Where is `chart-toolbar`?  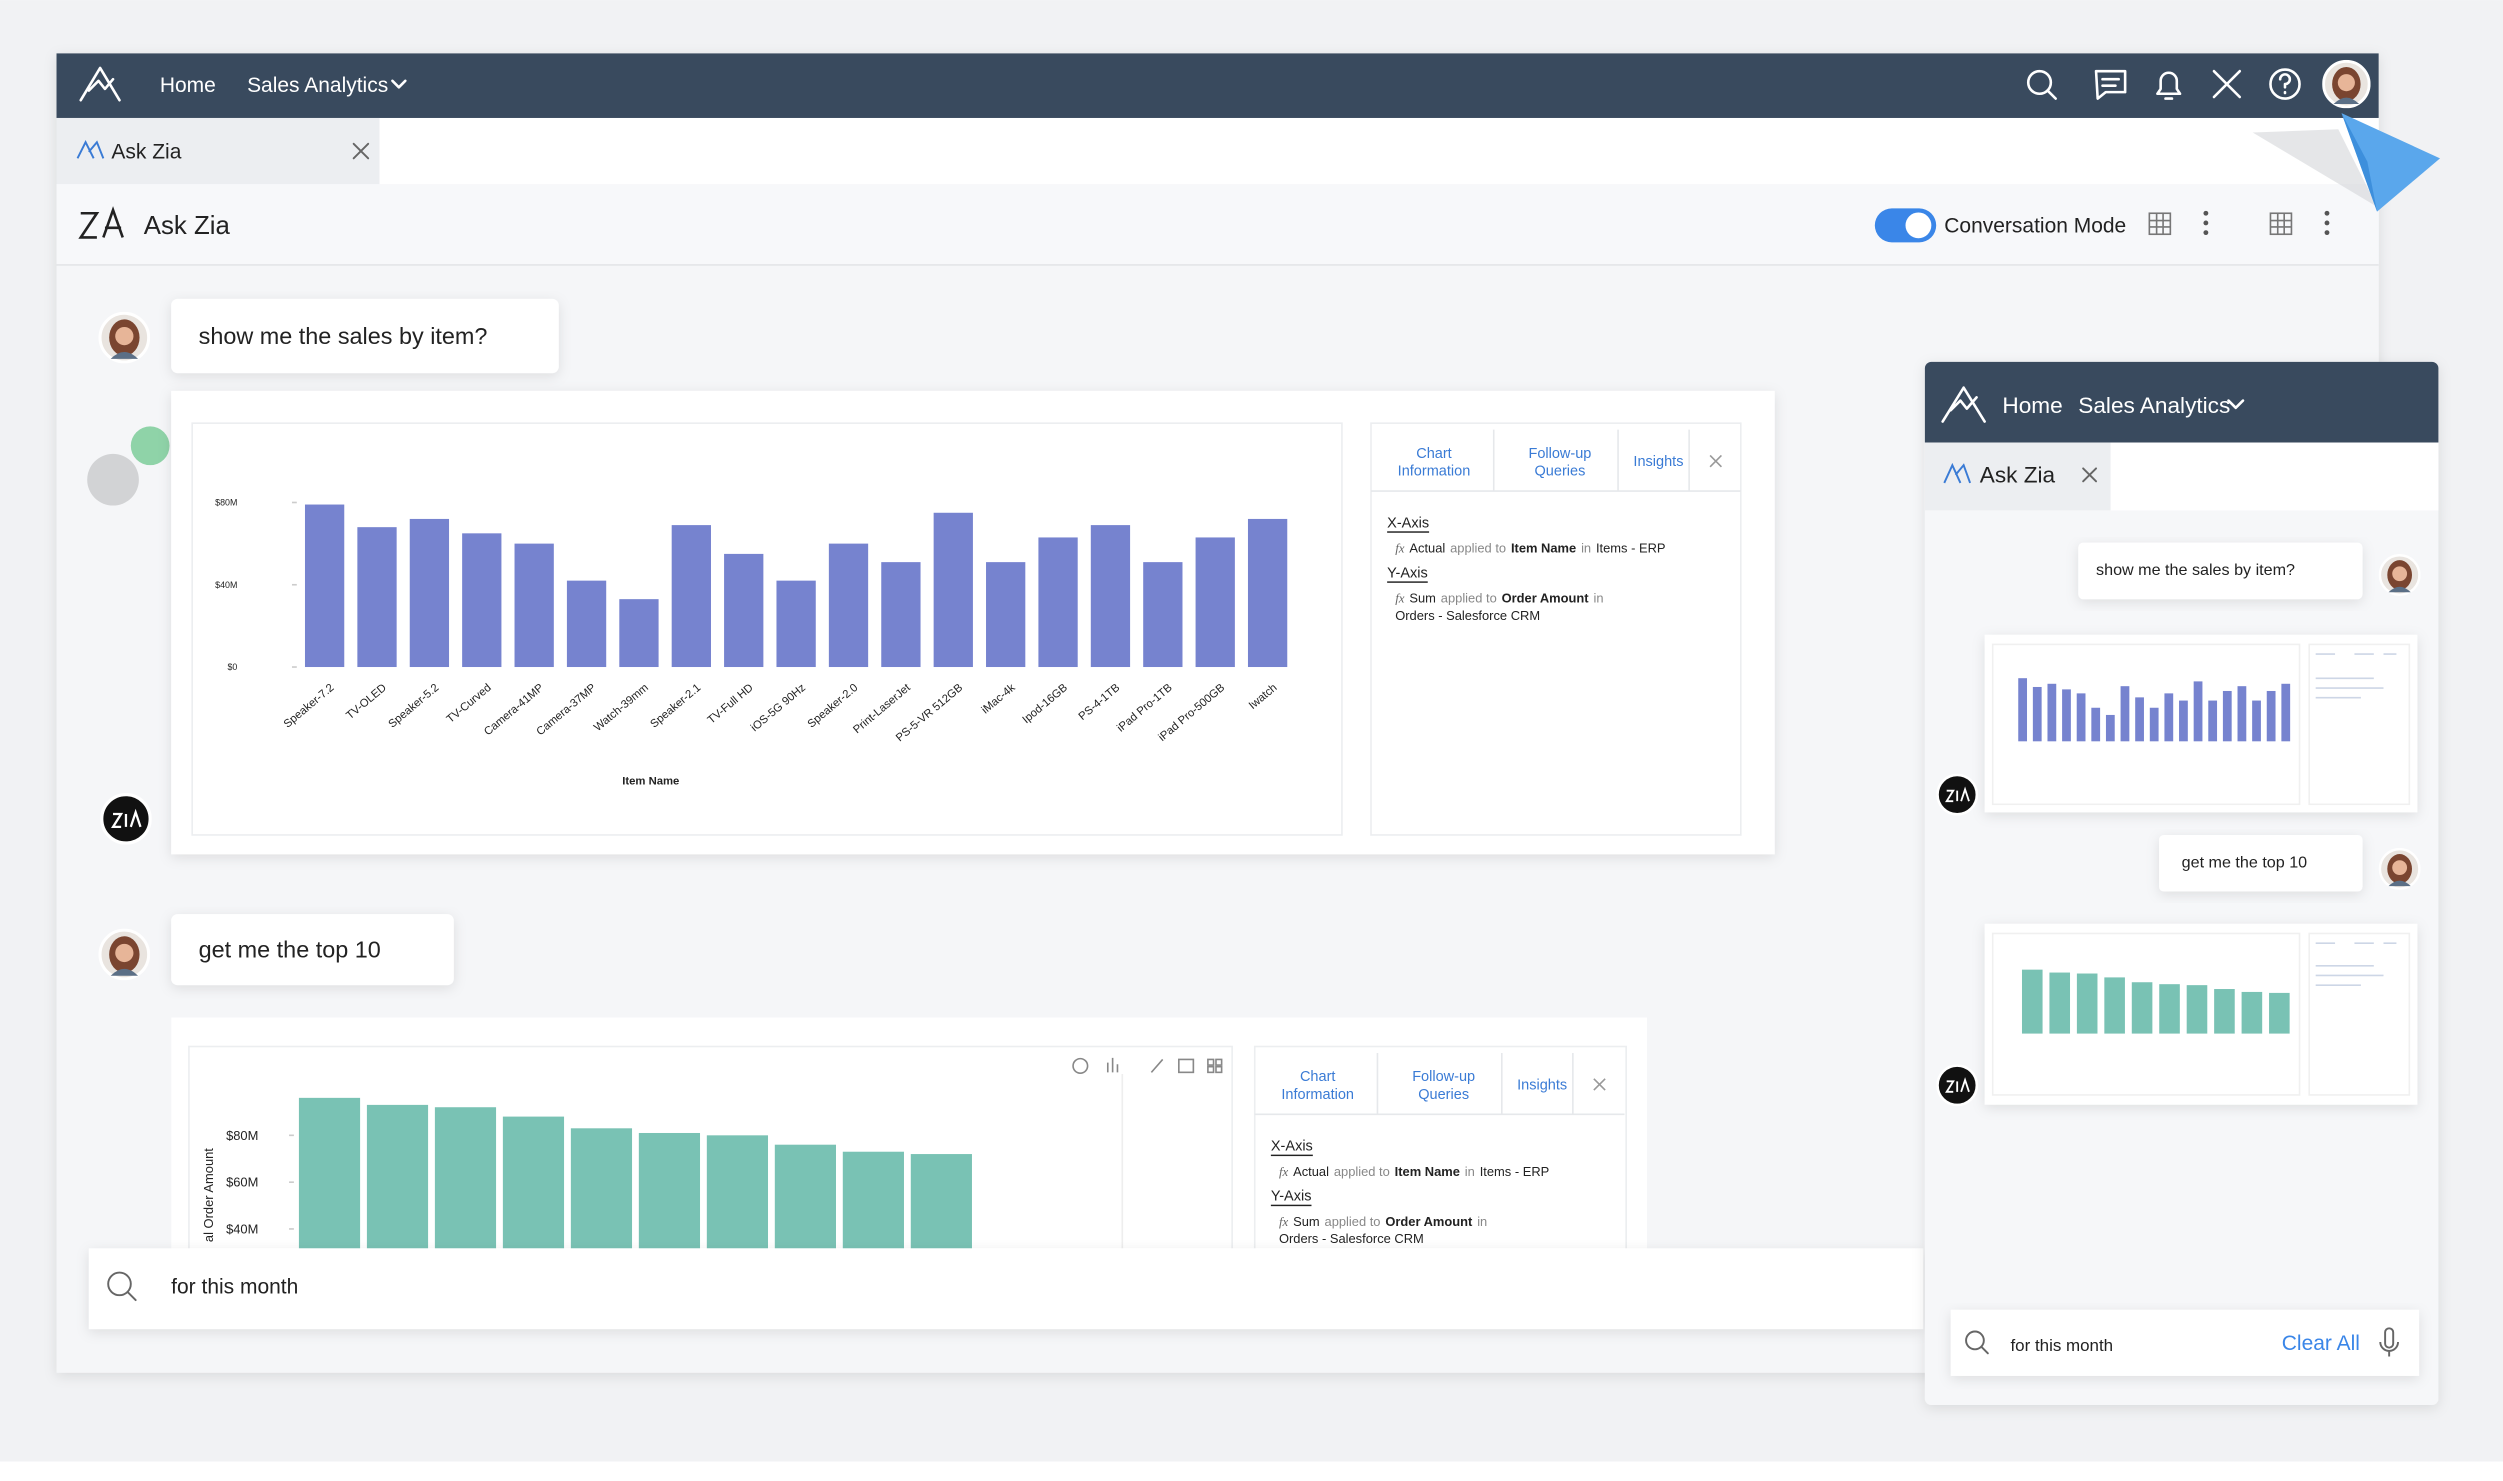 chart-toolbar is located at coordinates (1147, 1065).